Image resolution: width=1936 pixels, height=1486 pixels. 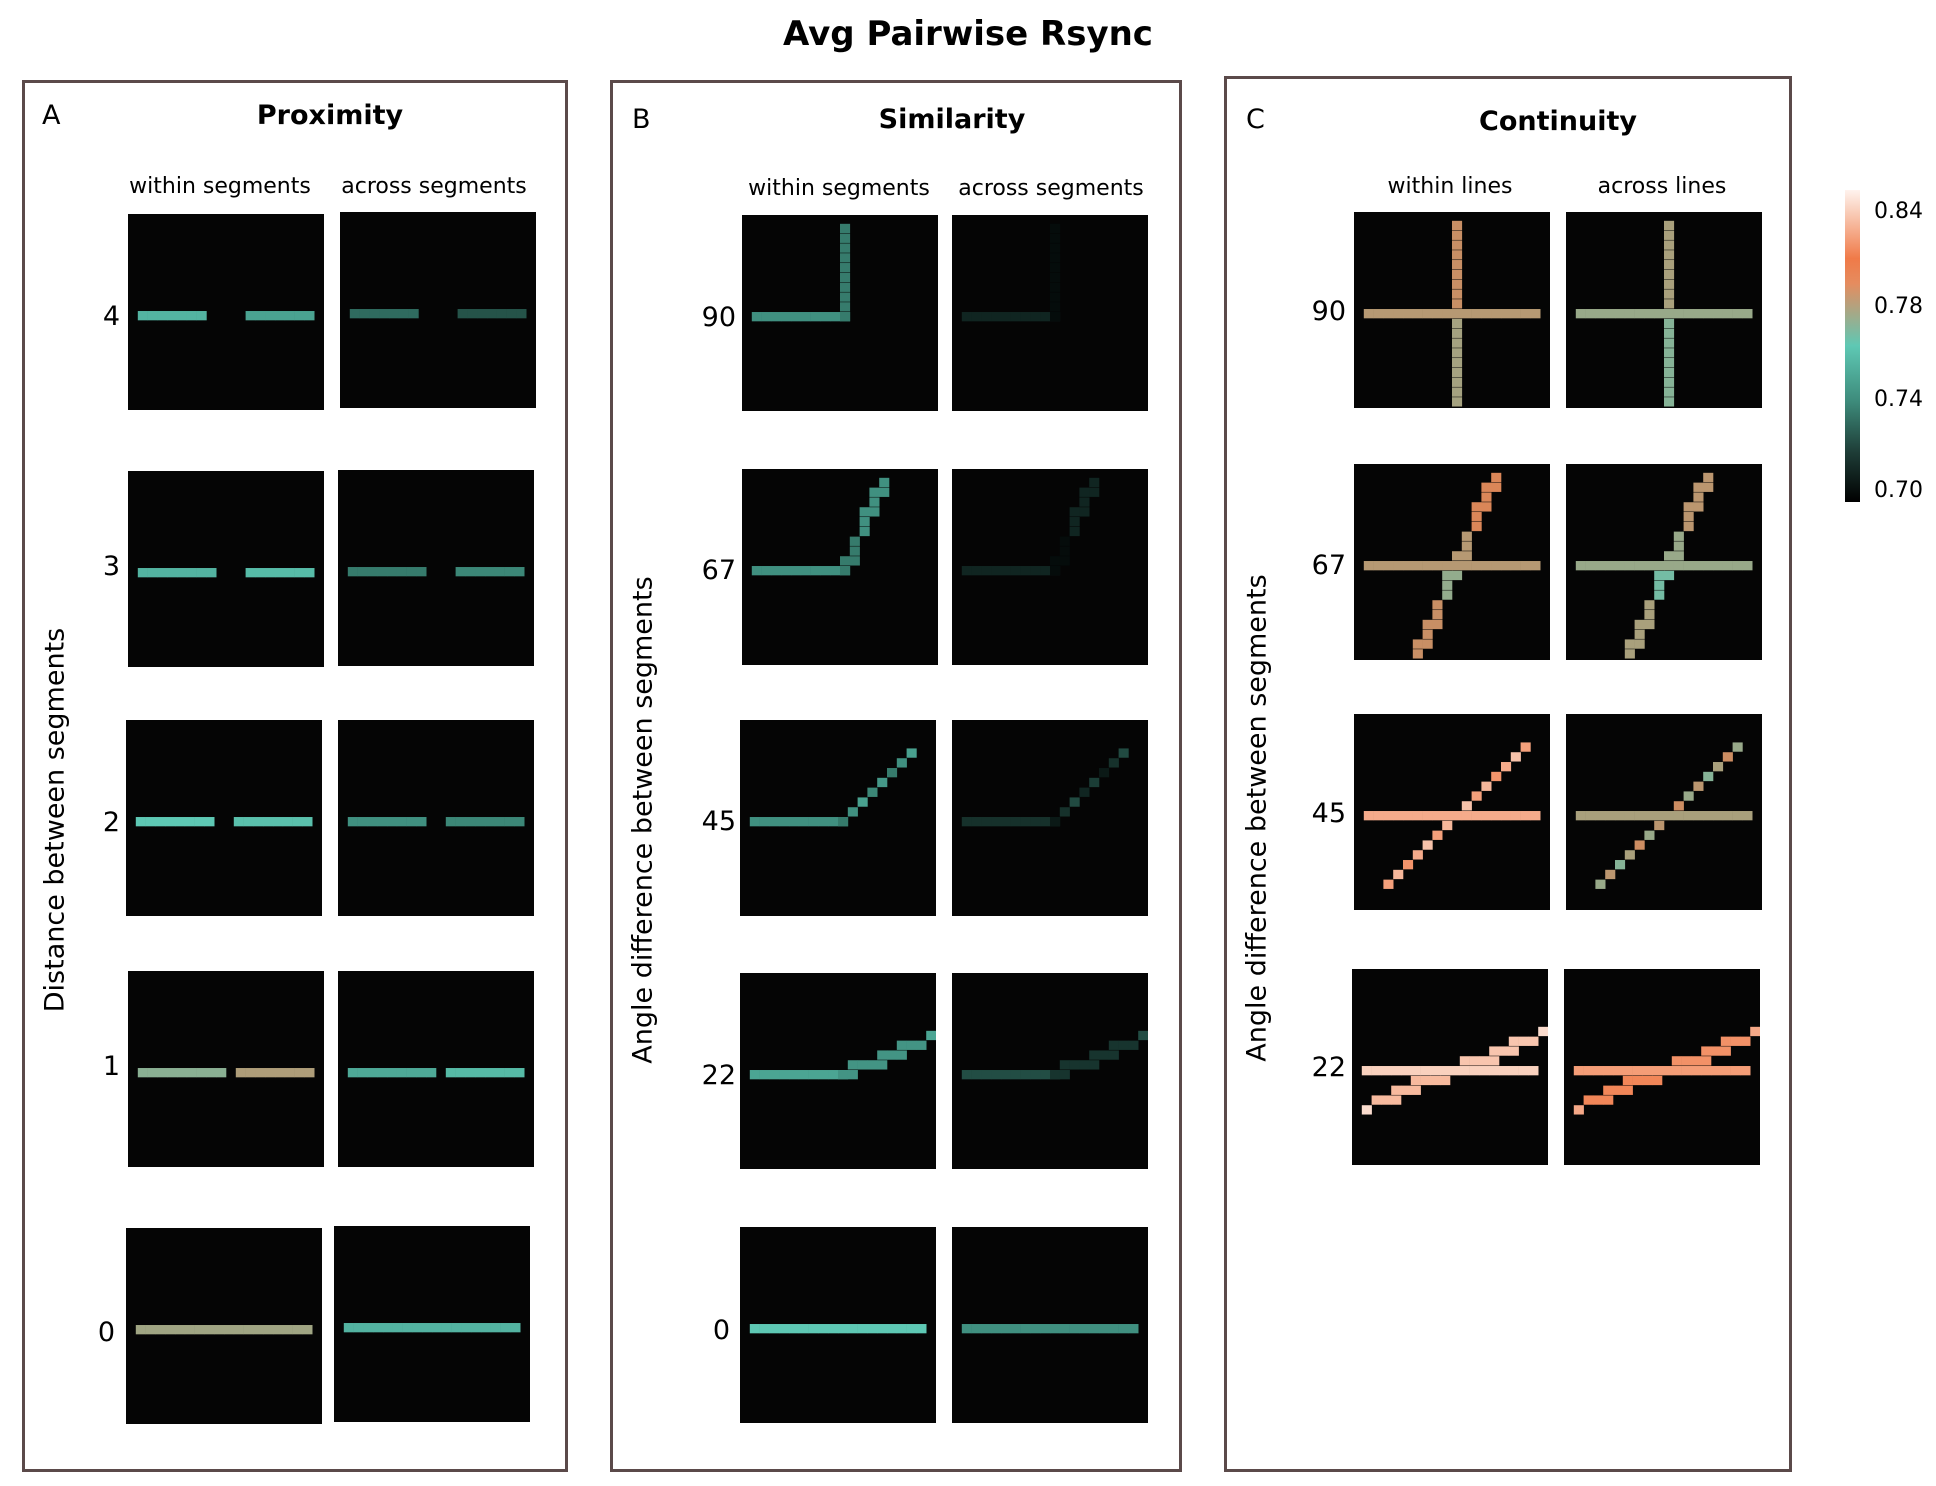 What do you see at coordinates (111, 1066) in the screenshot?
I see `panel-a-row-label: 1` at bounding box center [111, 1066].